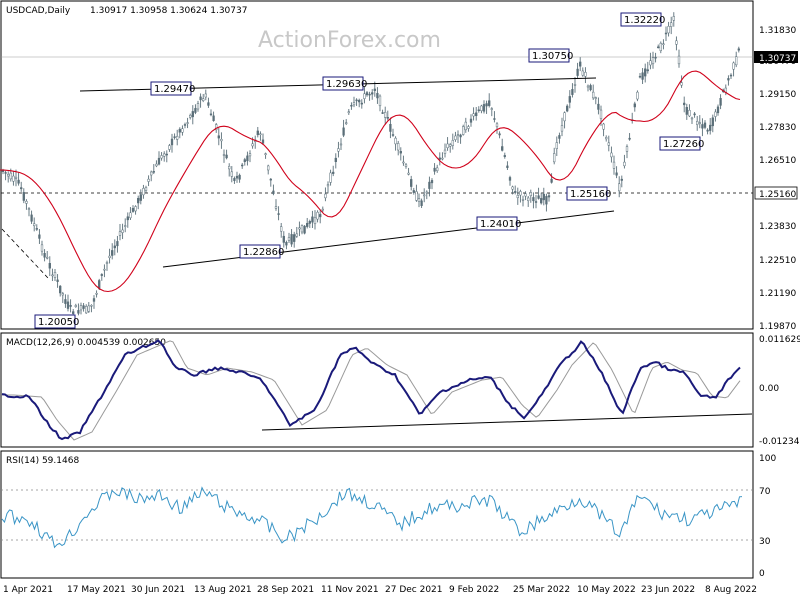  I want to click on symbol-label: USDCAD,Daily, so click(38, 11).